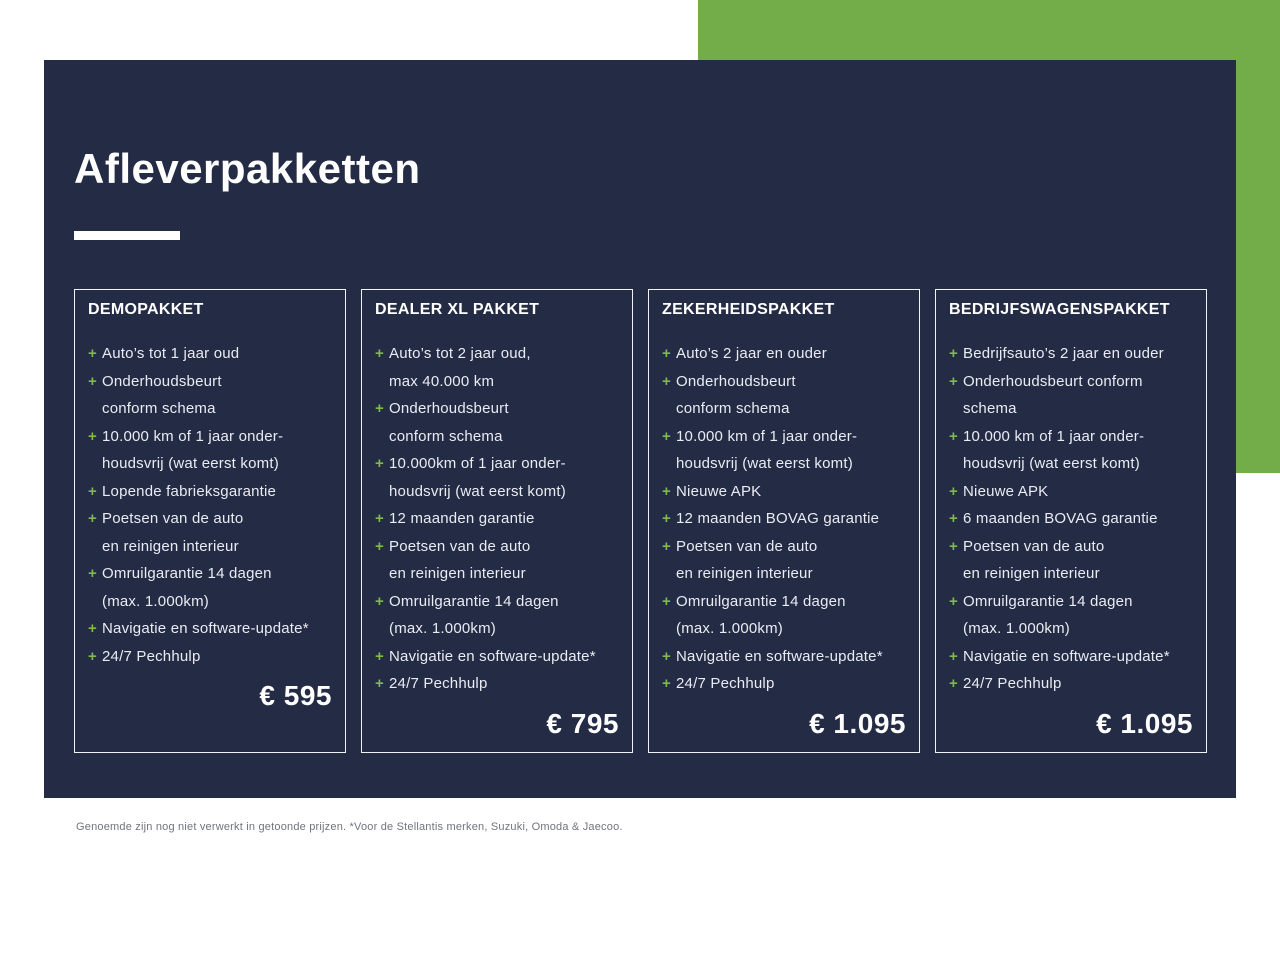  I want to click on feature-text: Auto’s 2 jaar en ouder, so click(751, 353).